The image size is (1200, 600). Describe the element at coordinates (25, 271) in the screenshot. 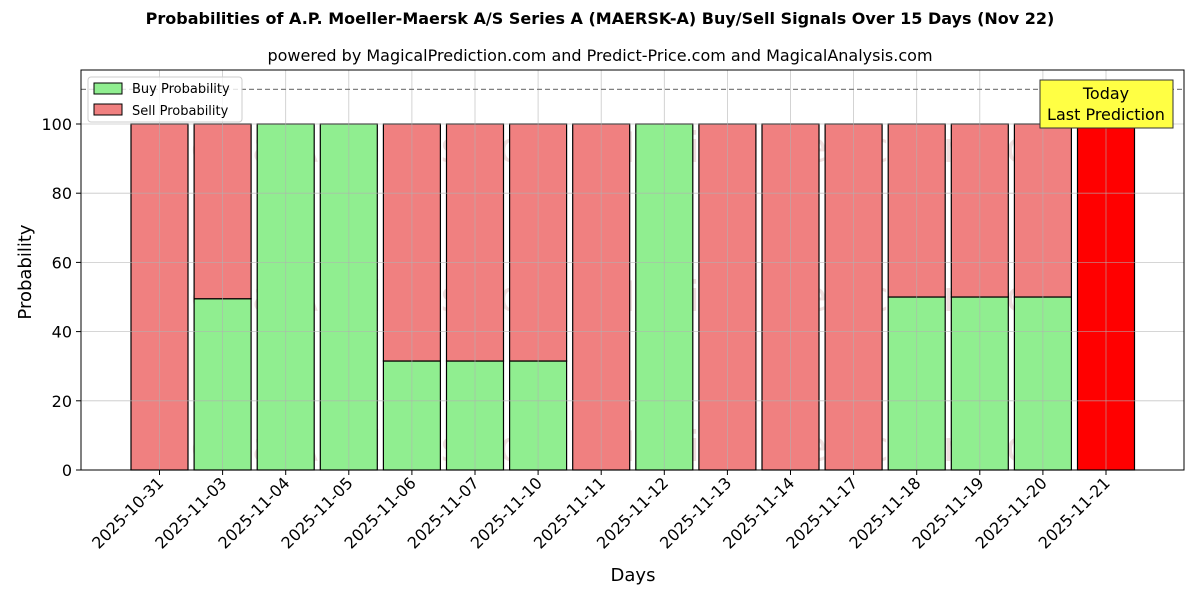

I see `y-axis-label: Probability` at that location.